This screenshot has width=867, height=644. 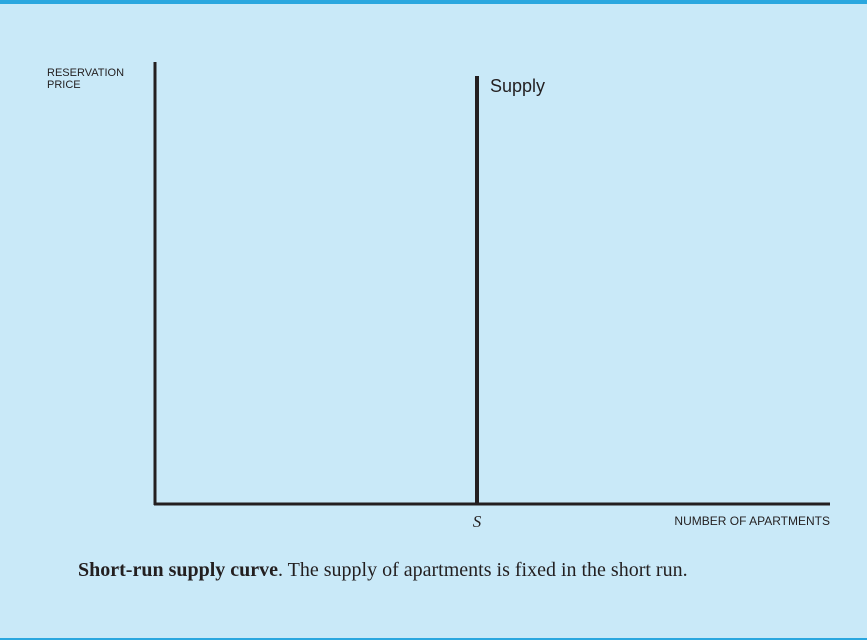 What do you see at coordinates (64, 85) in the screenshot?
I see `y-axis-label: PRICE` at bounding box center [64, 85].